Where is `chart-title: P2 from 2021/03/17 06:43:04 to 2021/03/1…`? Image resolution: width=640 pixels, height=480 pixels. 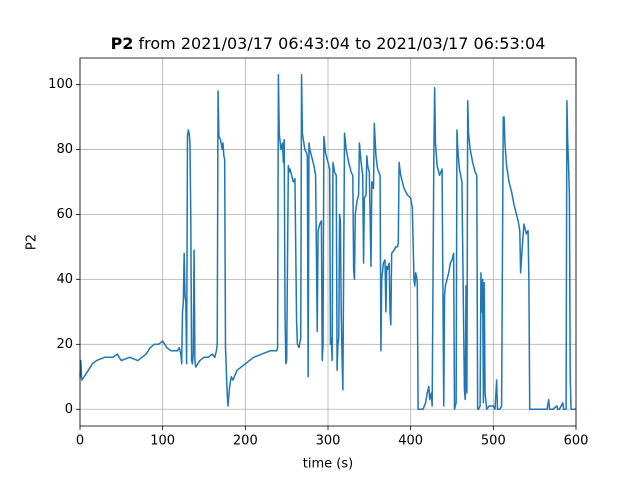 chart-title: P2 from 2021/03/17 06:43:04 to 2021/03/1… is located at coordinates (328, 43).